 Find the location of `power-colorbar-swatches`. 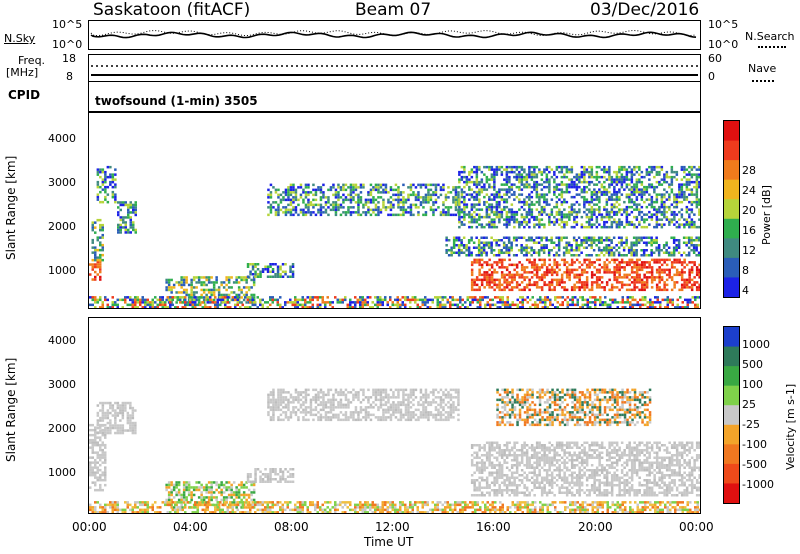

power-colorbar-swatches is located at coordinates (731, 209).